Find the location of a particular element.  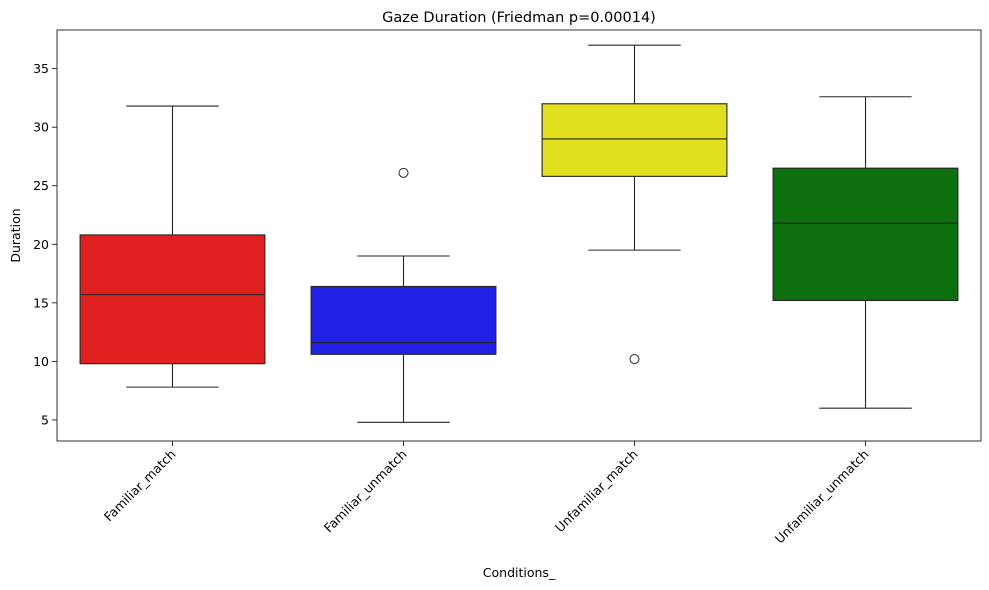

box-familiar-unmatch is located at coordinates (403, 295).